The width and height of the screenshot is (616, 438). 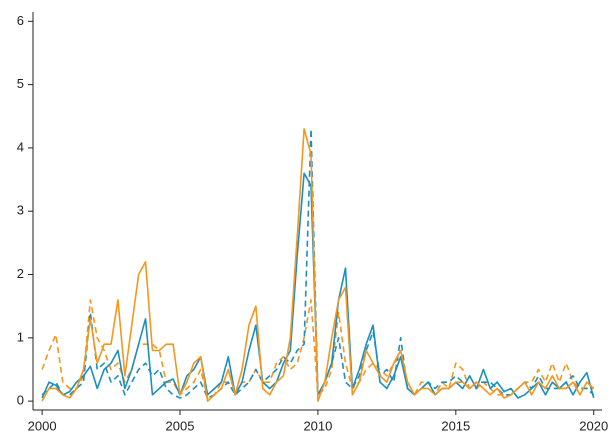 What do you see at coordinates (20, 20) in the screenshot?
I see `y-tick-label: 6` at bounding box center [20, 20].